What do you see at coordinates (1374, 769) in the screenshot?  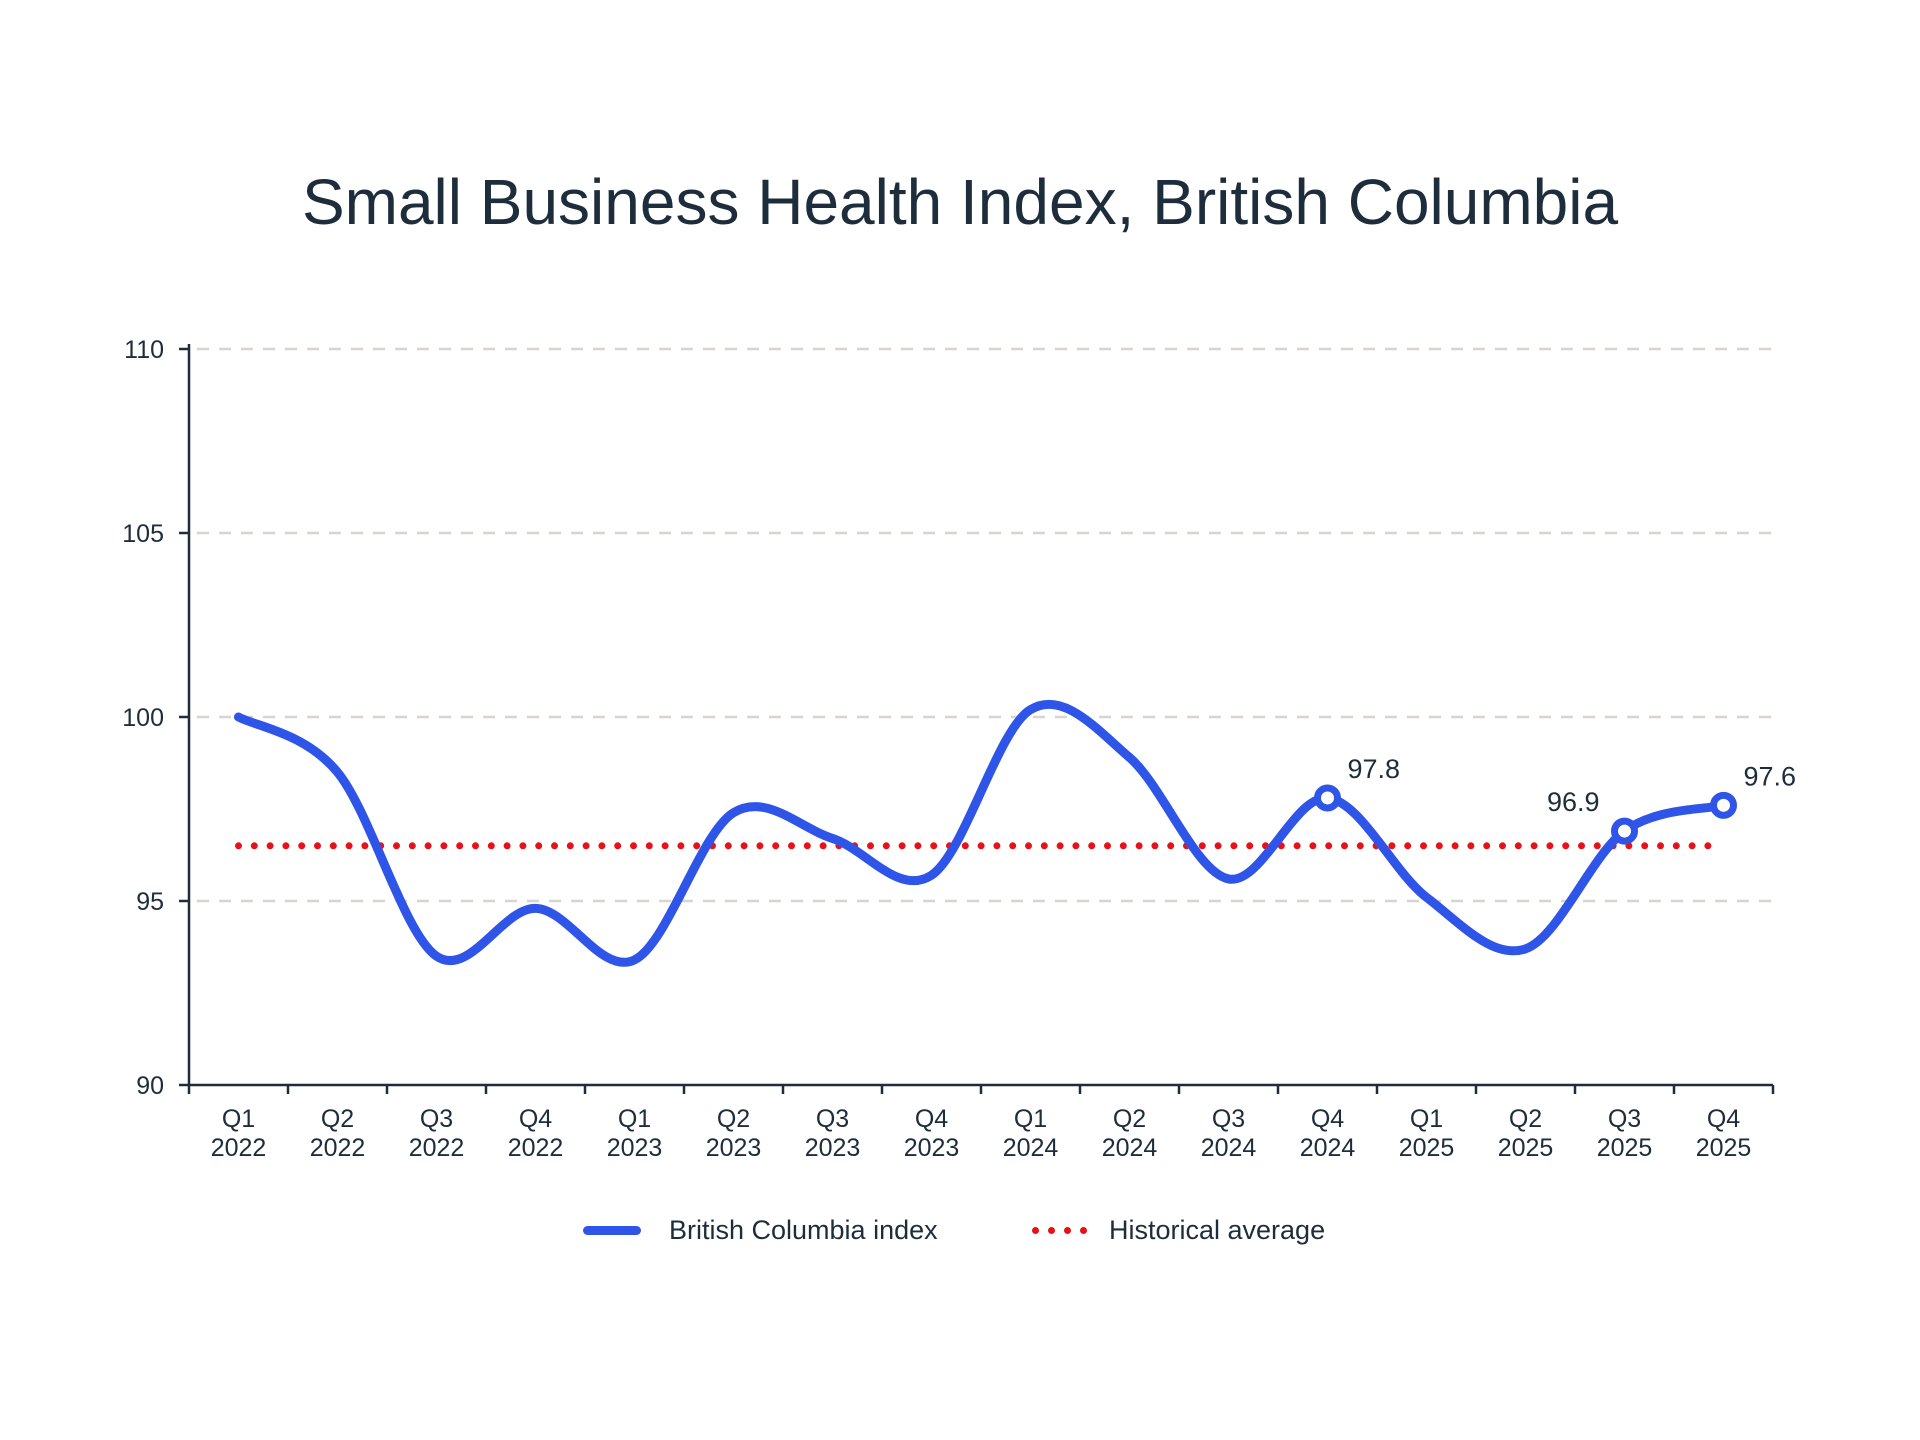 I see `data-label: 97.8` at bounding box center [1374, 769].